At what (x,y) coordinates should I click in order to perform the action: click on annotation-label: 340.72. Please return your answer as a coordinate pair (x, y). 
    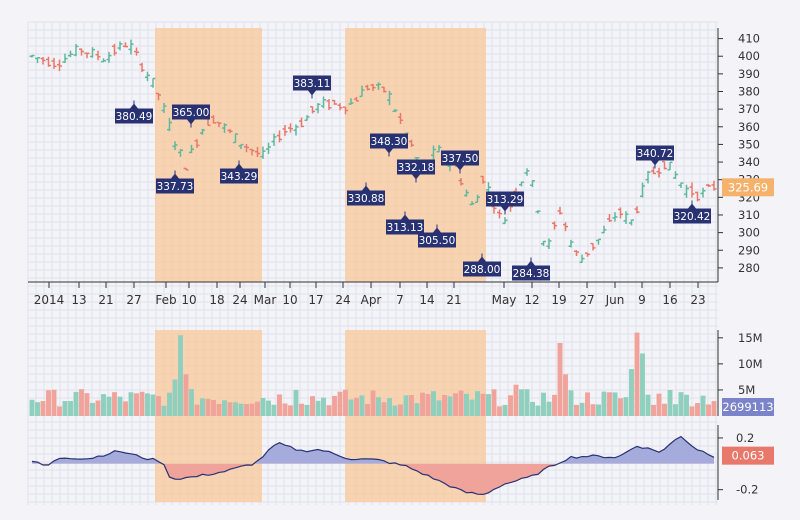
    Looking at the image, I should click on (655, 154).